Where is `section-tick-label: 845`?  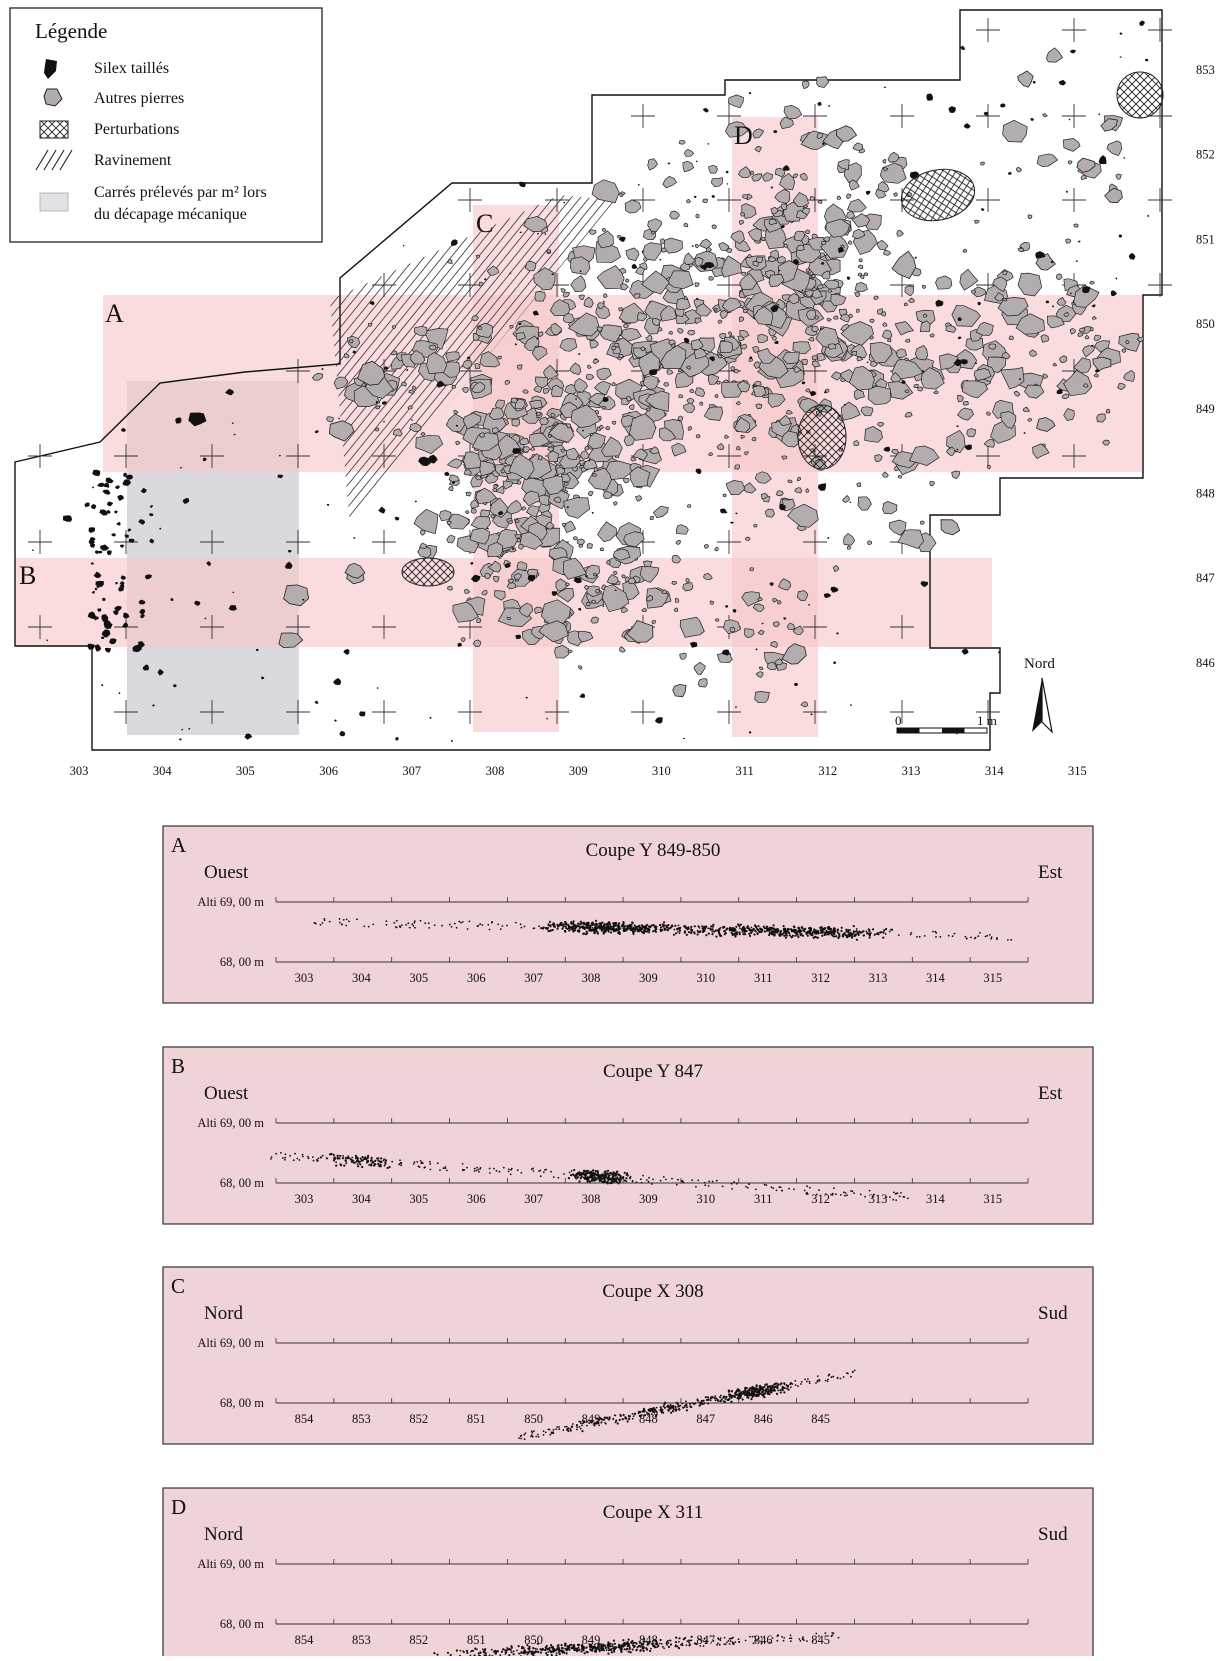
section-tick-label: 845 is located at coordinates (820, 1419).